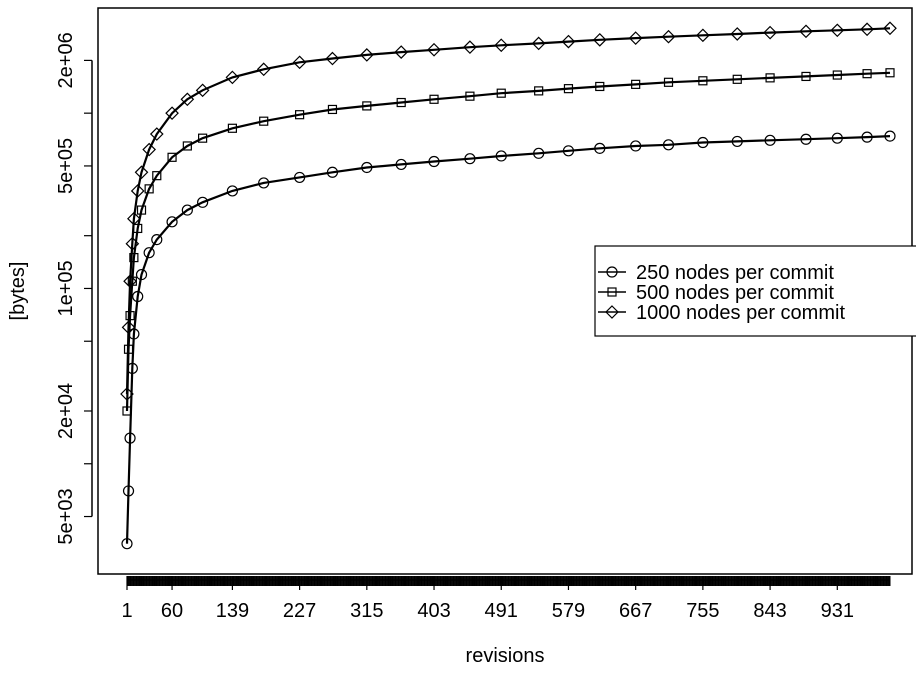 This screenshot has height=673, width=916. What do you see at coordinates (66, 60) in the screenshot?
I see `y-tick-label: 2e+06` at bounding box center [66, 60].